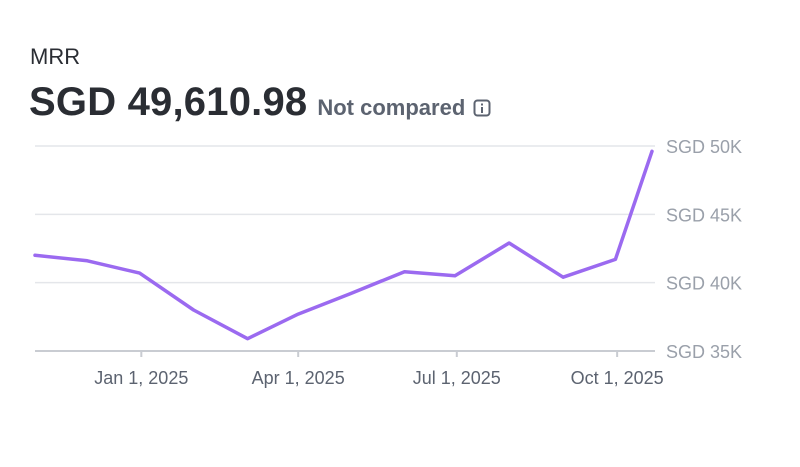 This screenshot has width=800, height=467. What do you see at coordinates (457, 378) in the screenshot?
I see `x-tick-label: Jul 1, 2025` at bounding box center [457, 378].